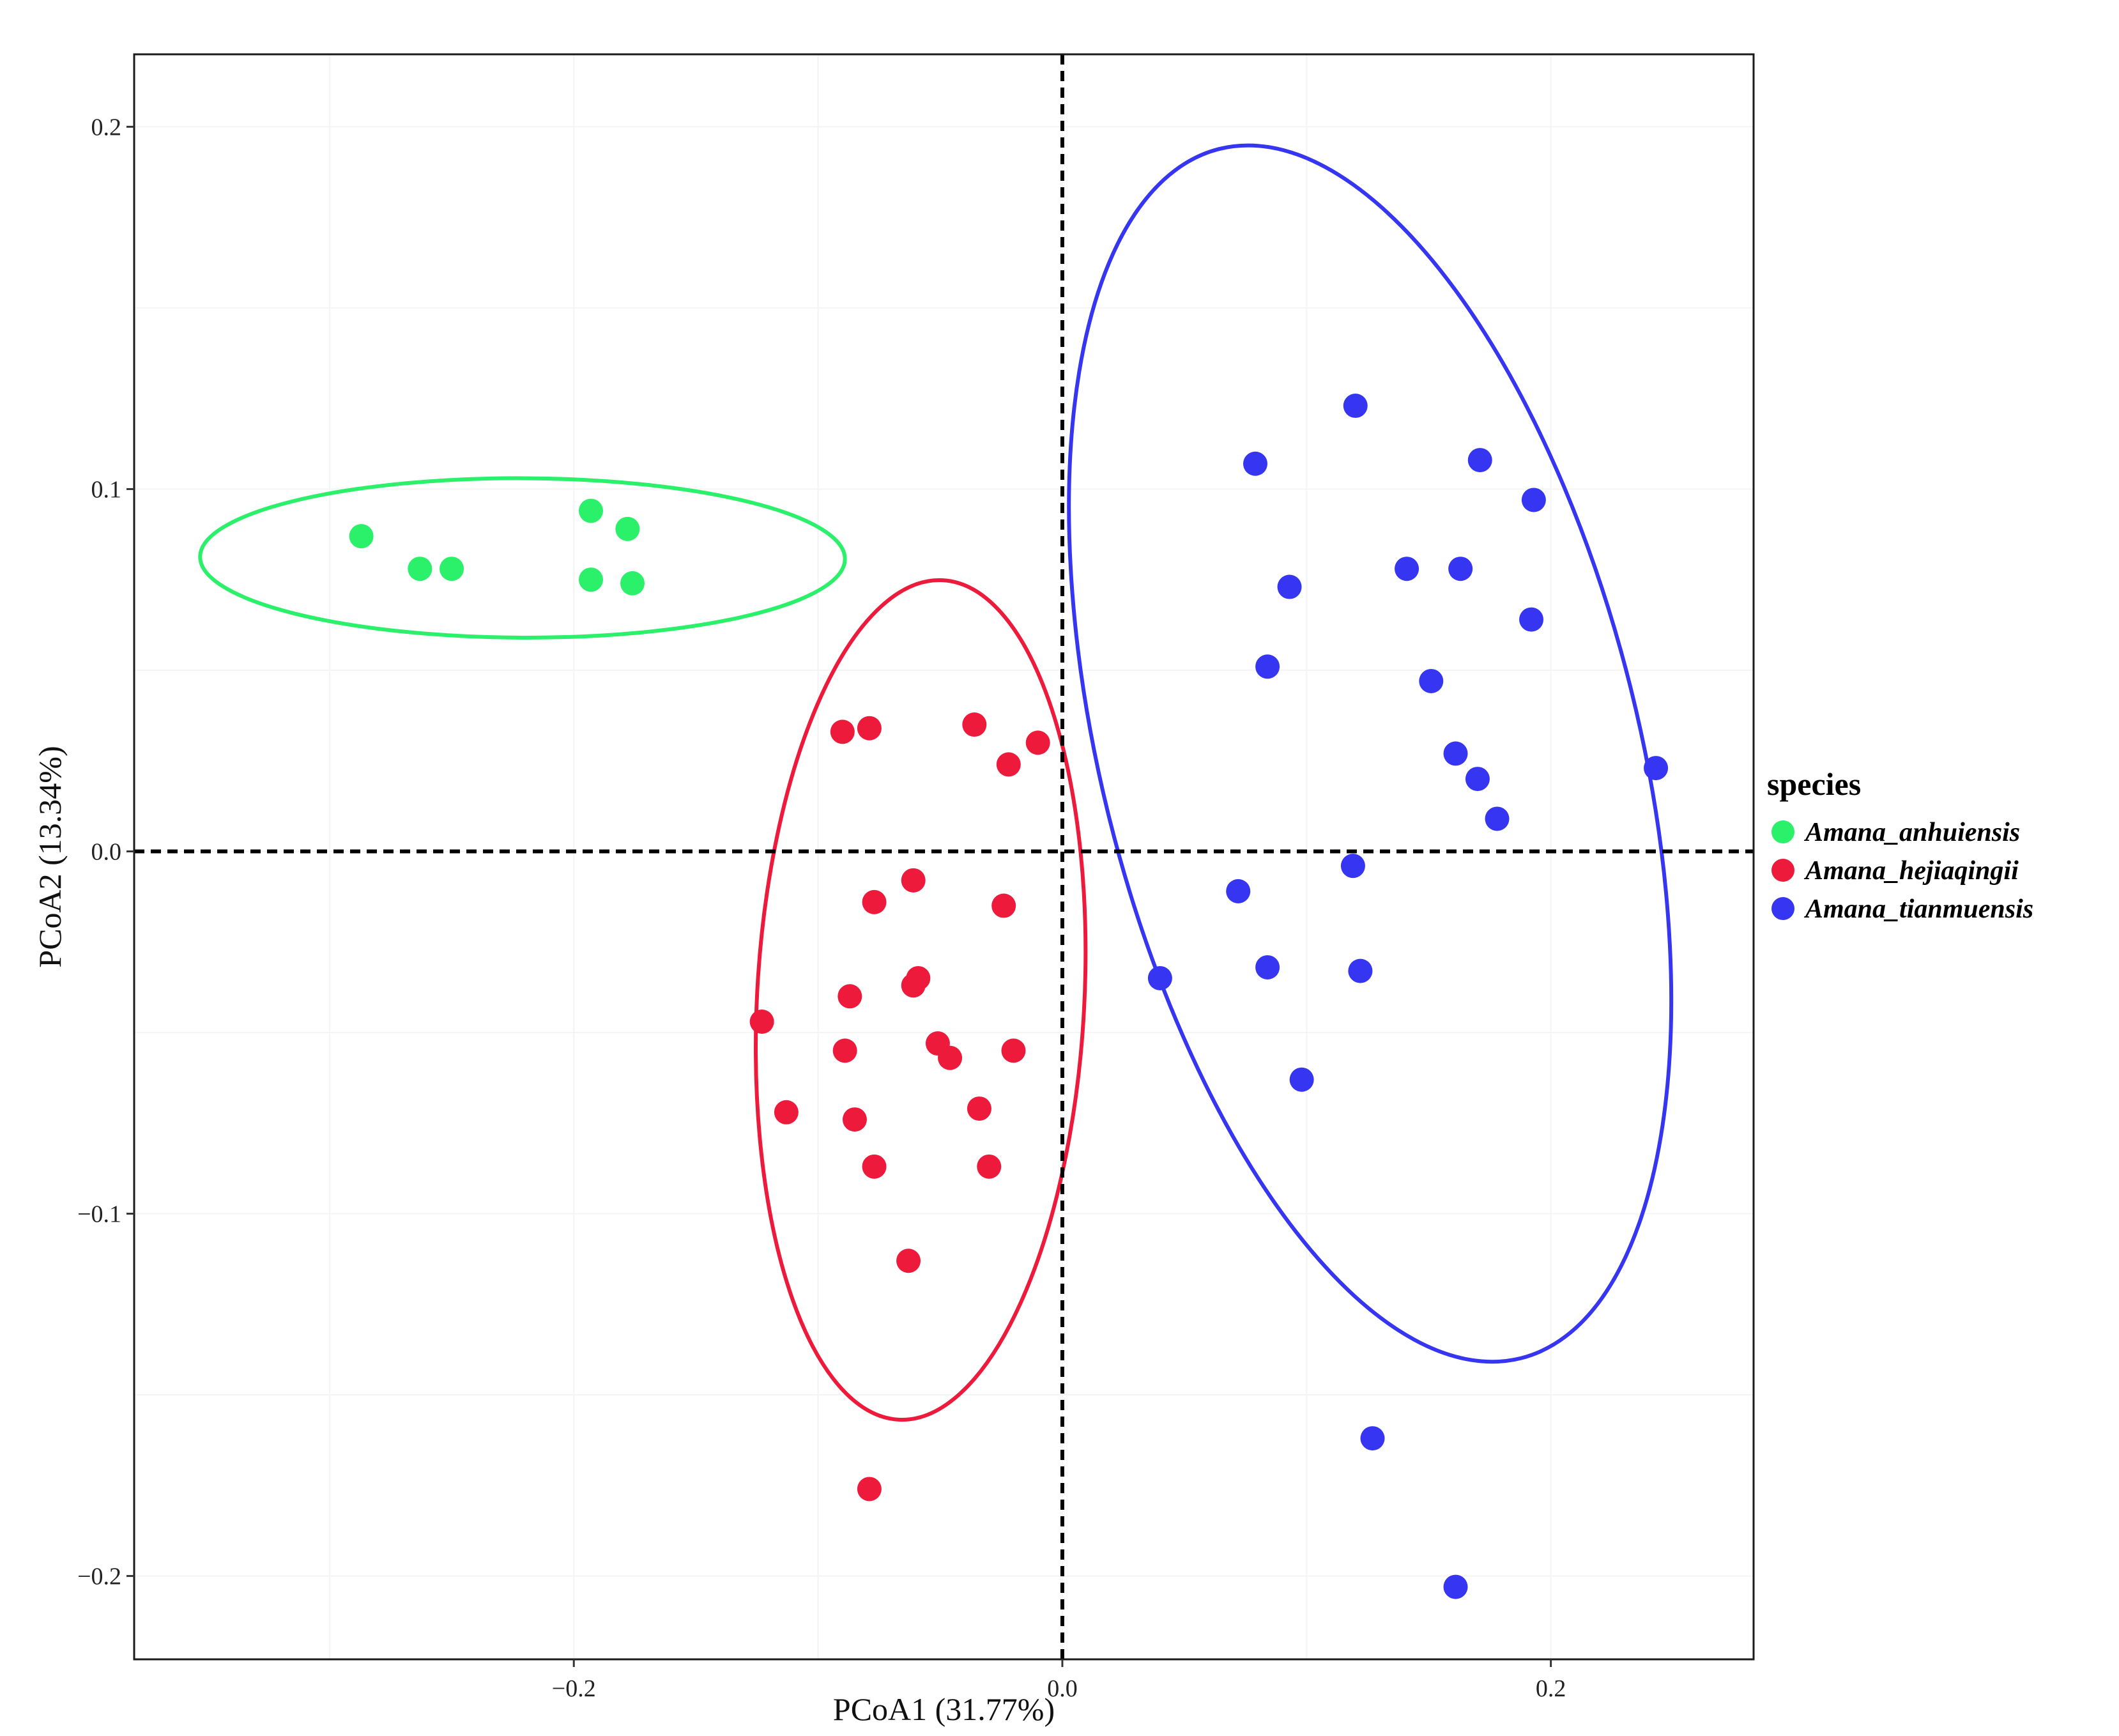 The height and width of the screenshot is (1736, 2119). I want to click on legend-label: Amana_anhuiensis, so click(1911, 833).